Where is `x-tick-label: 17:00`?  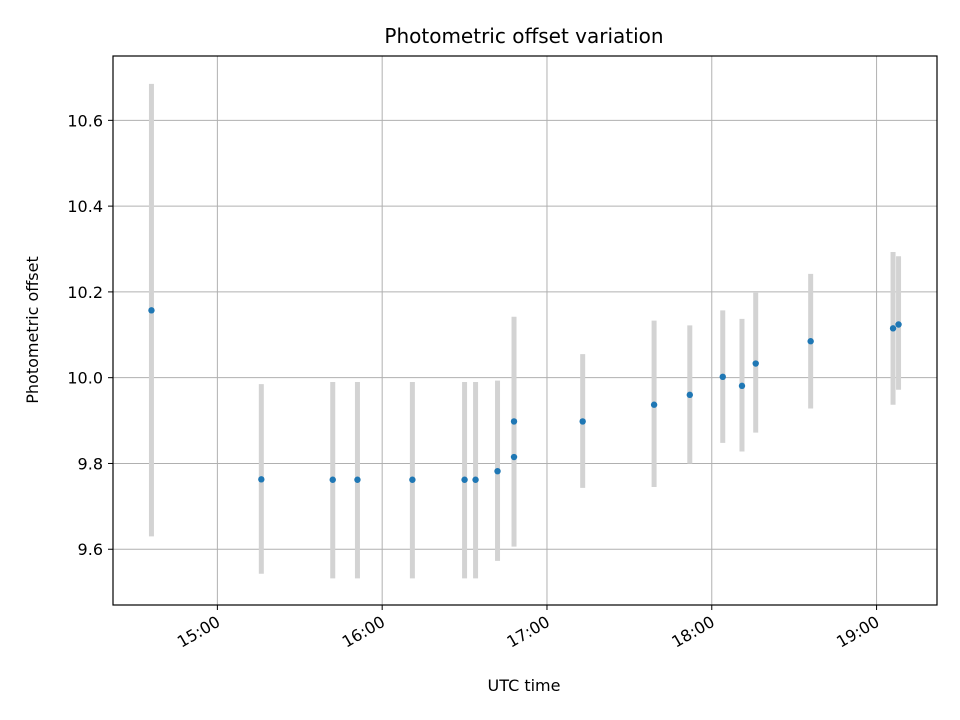
x-tick-label: 17:00 is located at coordinates (528, 632).